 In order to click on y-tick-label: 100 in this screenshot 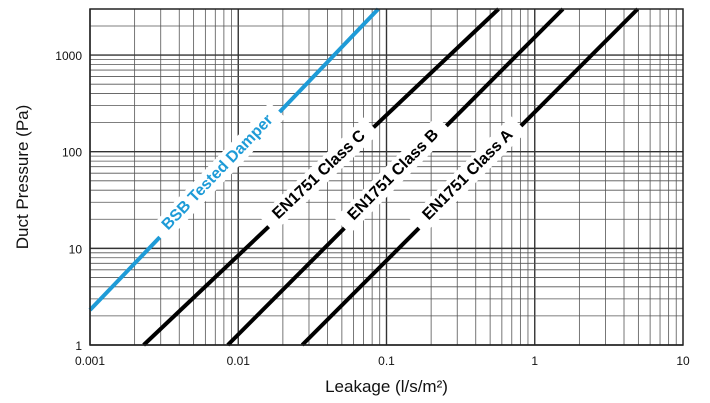, I will do `click(72, 153)`.